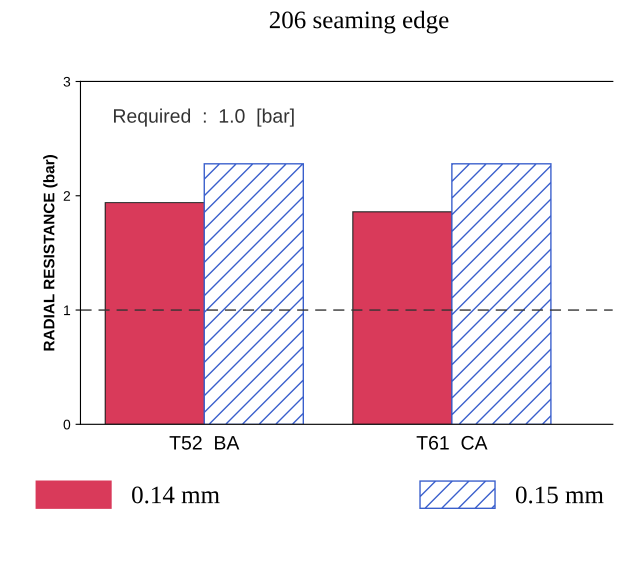 The image size is (619, 562). I want to click on y-tick-label: 2, so click(67, 196).